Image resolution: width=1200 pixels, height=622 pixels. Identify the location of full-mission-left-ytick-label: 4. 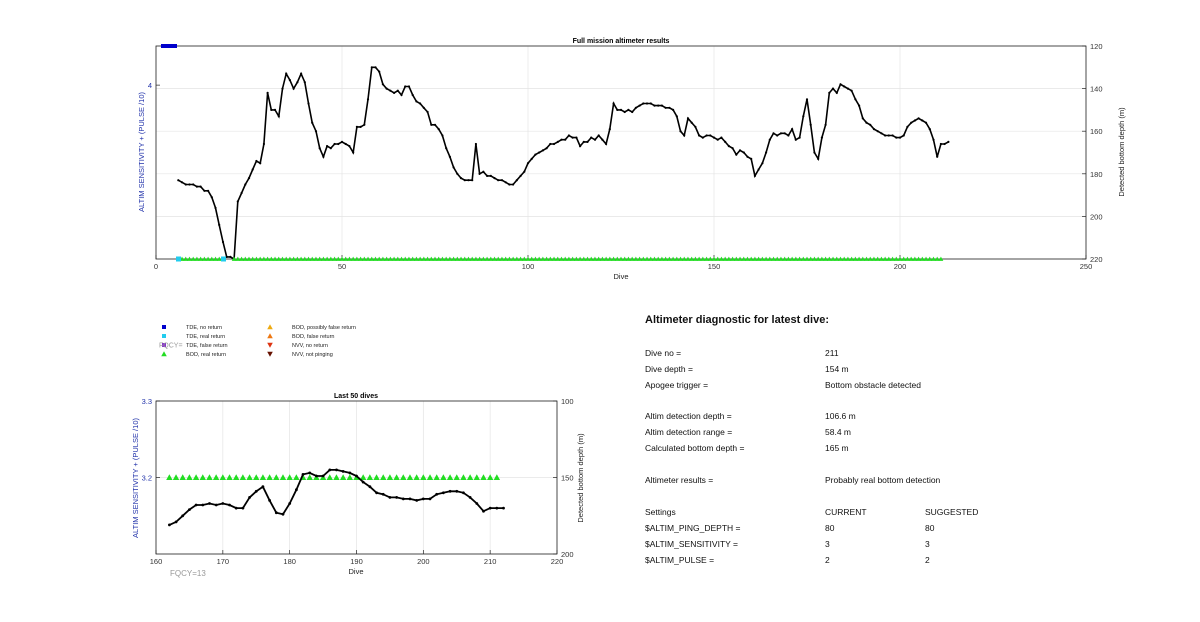
(150, 85).